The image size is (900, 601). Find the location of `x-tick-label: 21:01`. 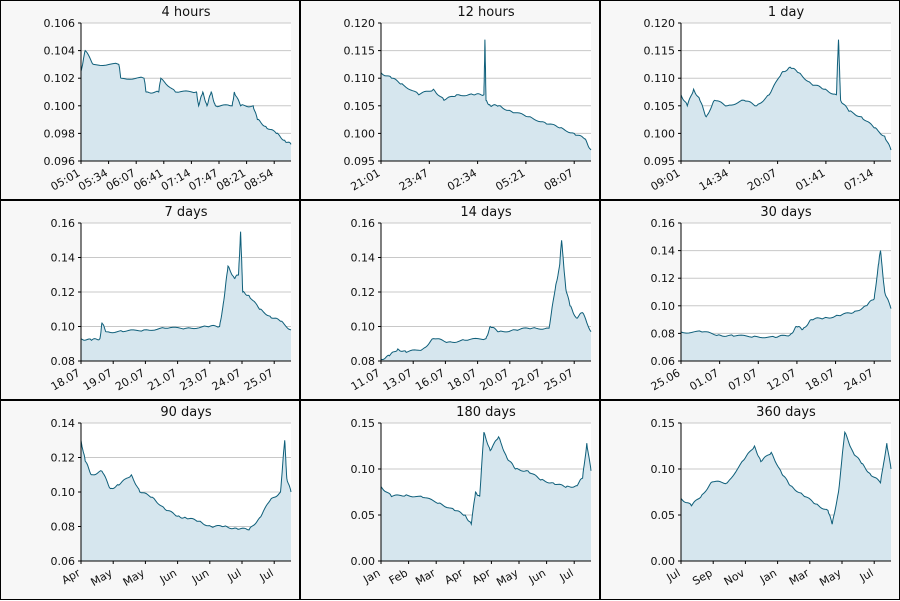

x-tick-label: 21:01 is located at coordinates (366, 179).